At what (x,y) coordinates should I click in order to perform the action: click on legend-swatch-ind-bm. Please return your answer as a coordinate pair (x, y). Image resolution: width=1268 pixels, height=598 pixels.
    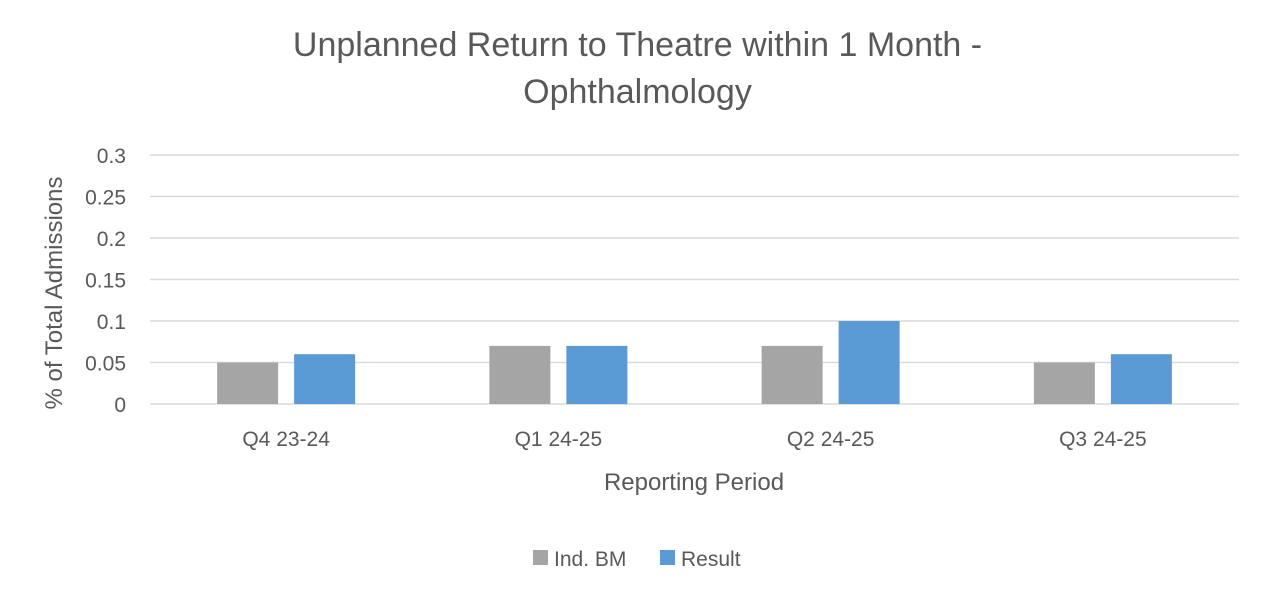
    Looking at the image, I should click on (540, 557).